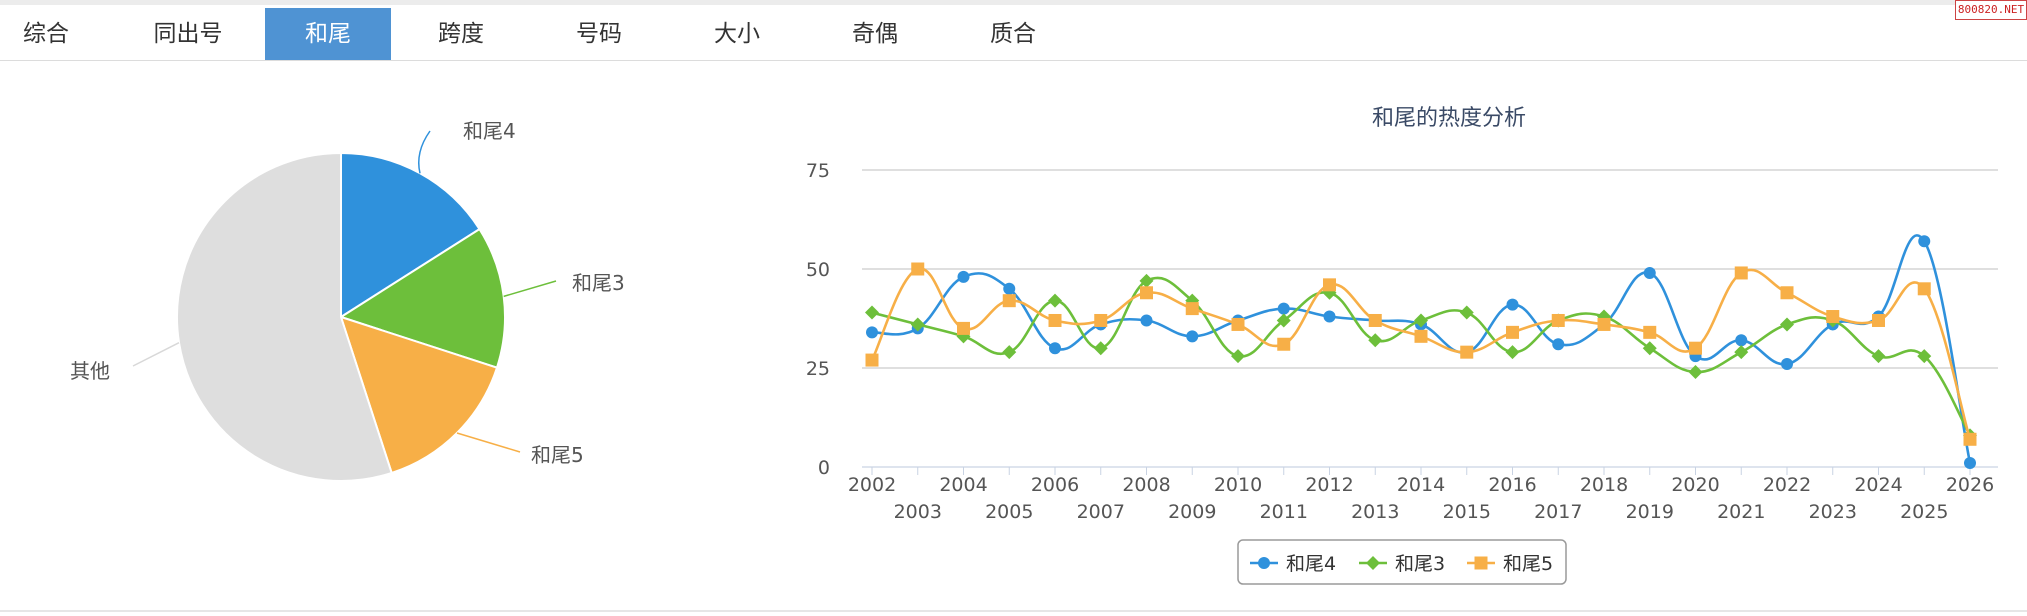  I want to click on top-border, so click(1013, 2).